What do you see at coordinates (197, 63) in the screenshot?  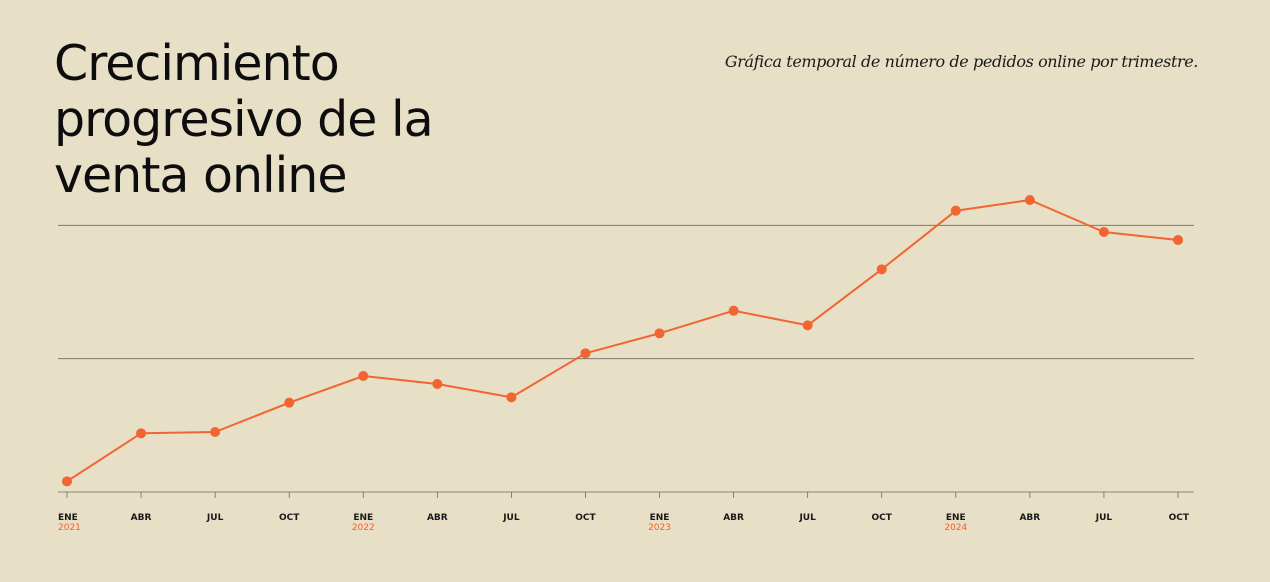 I see `title-line-1: Crecimiento` at bounding box center [197, 63].